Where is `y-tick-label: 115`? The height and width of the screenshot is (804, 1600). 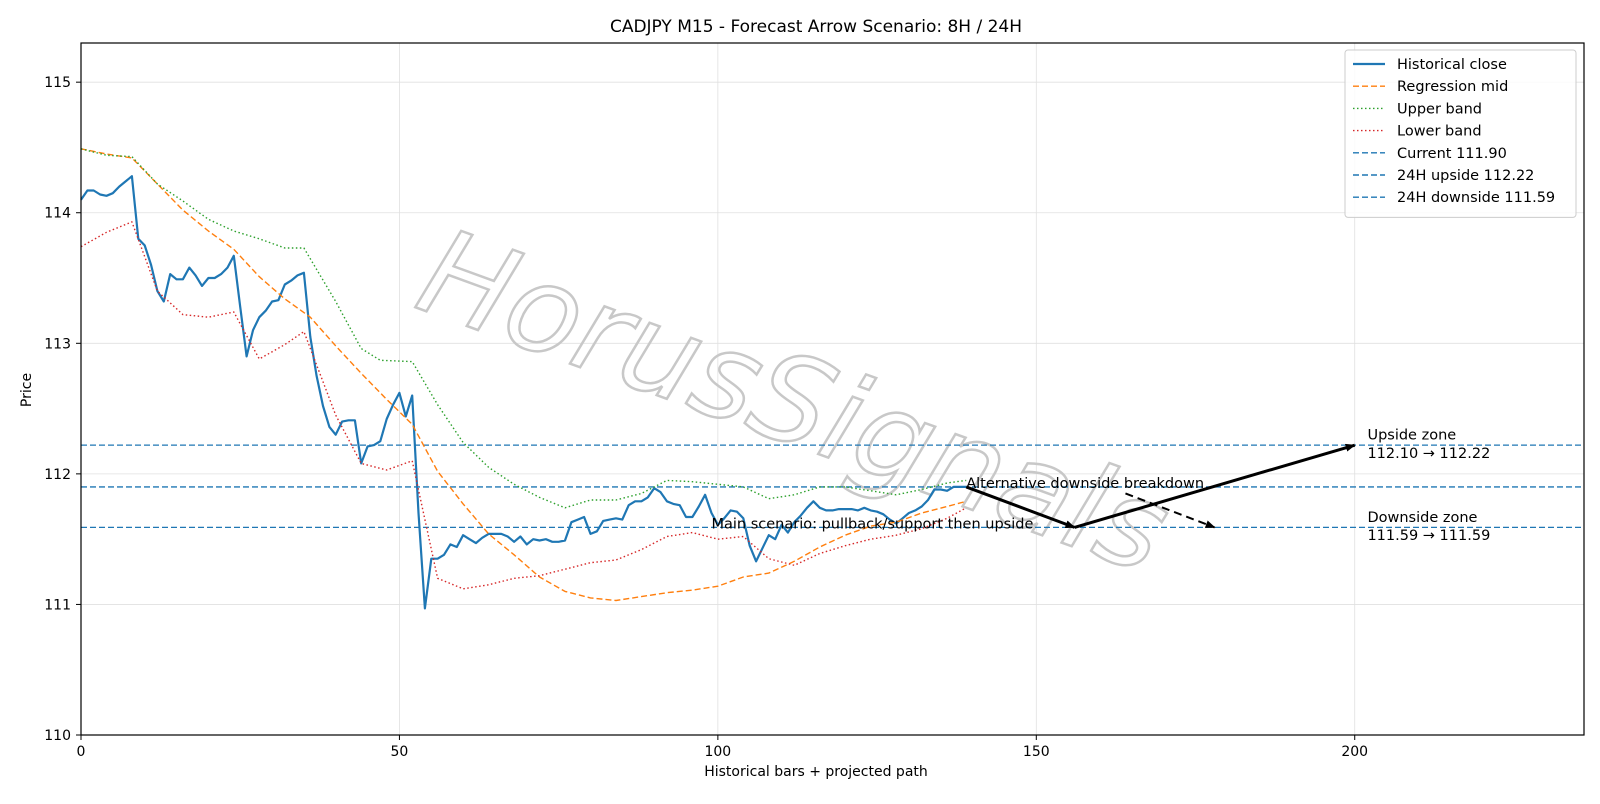 y-tick-label: 115 is located at coordinates (57, 83).